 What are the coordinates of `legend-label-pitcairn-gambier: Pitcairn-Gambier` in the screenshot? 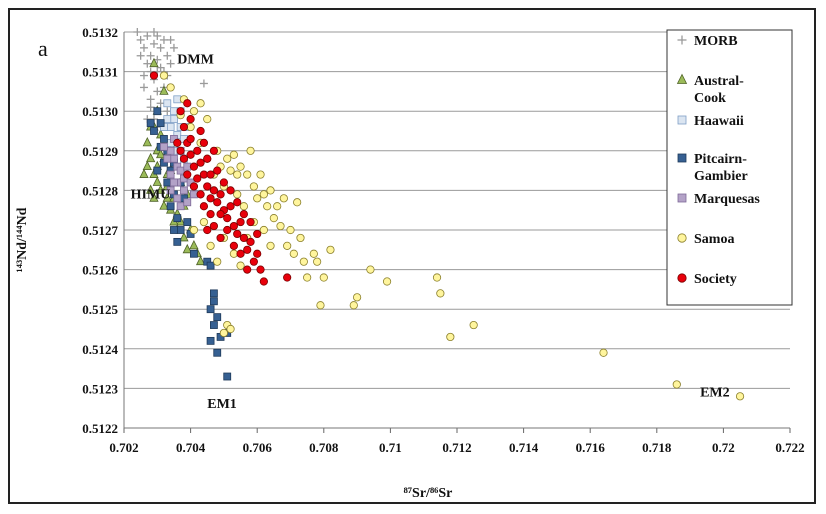 It's located at (721, 168).